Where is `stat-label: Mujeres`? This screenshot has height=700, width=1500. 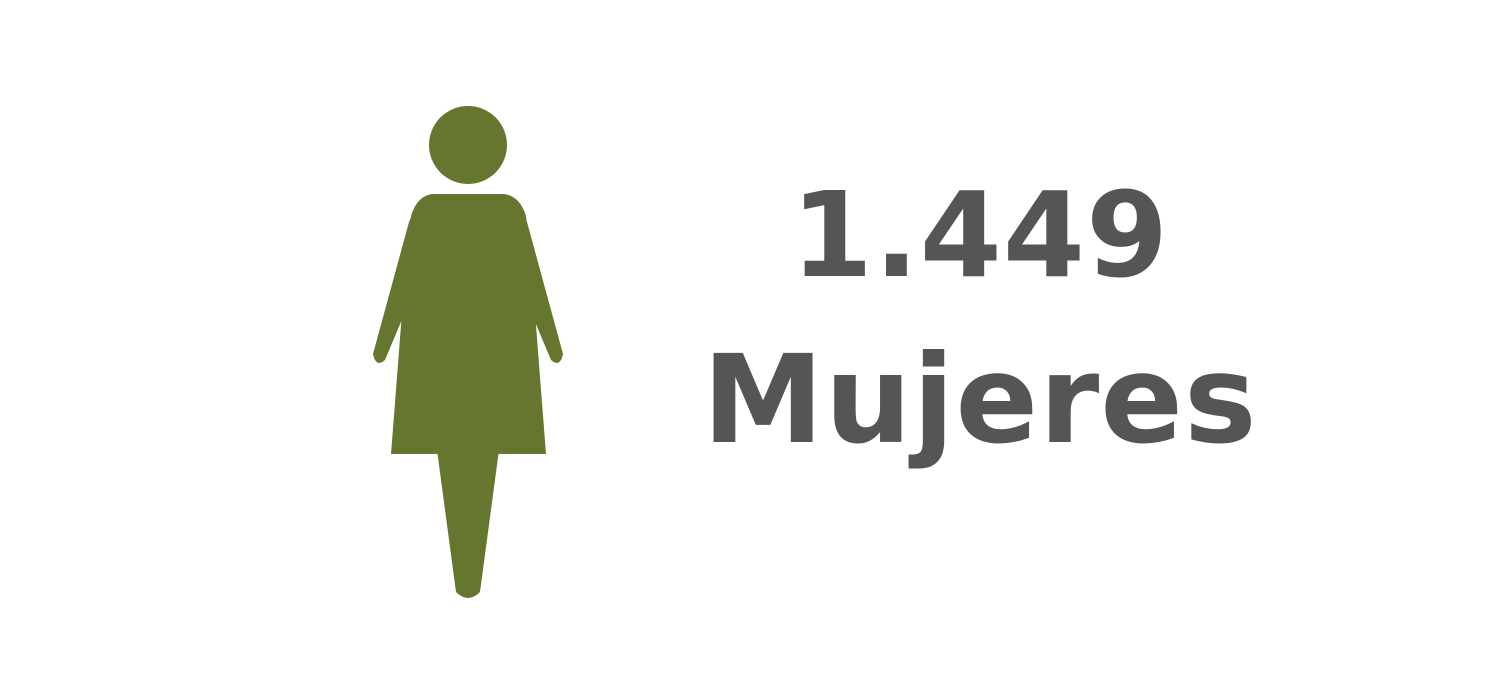
stat-label: Mujeres is located at coordinates (980, 400).